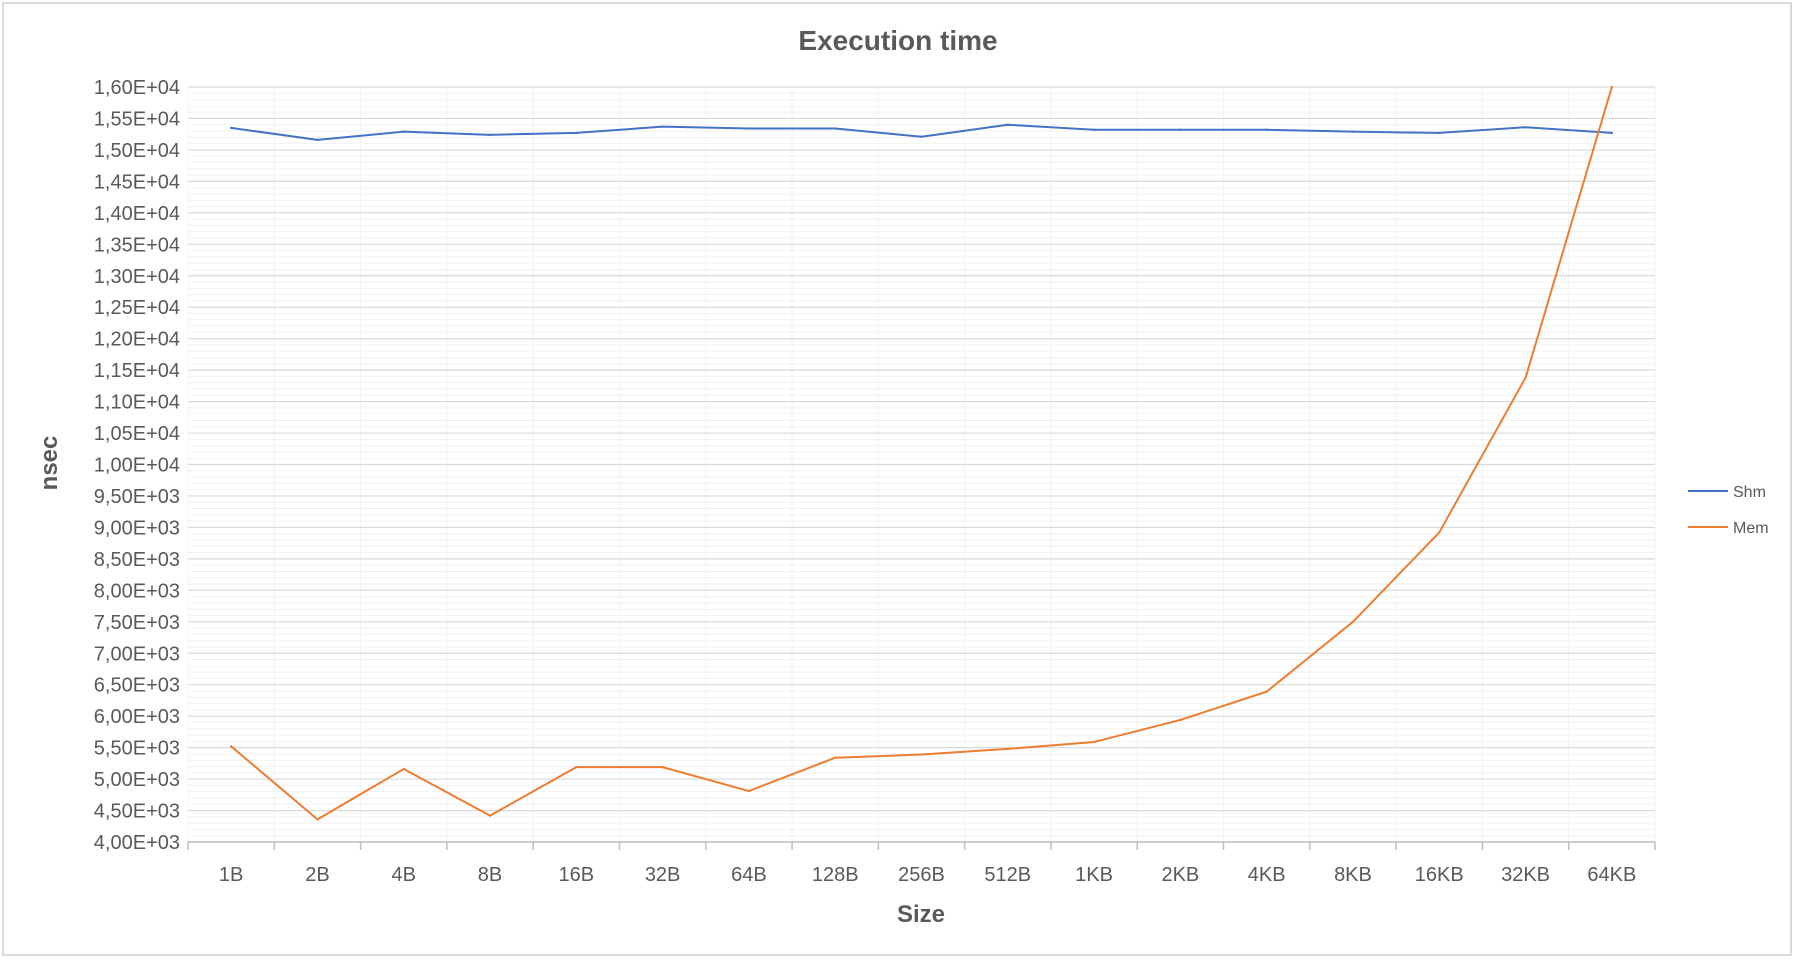 This screenshot has width=1796, height=960. Describe the element at coordinates (1611, 875) in the screenshot. I see `x-tick-label: 64KB` at that location.